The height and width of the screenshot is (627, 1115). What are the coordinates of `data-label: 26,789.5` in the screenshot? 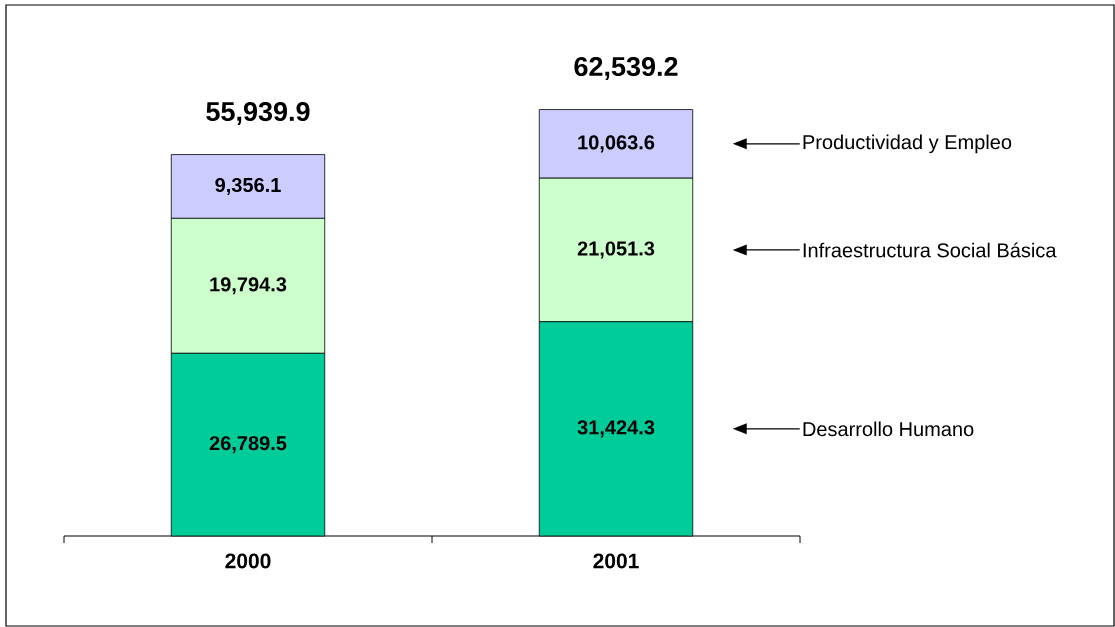 It's located at (248, 445).